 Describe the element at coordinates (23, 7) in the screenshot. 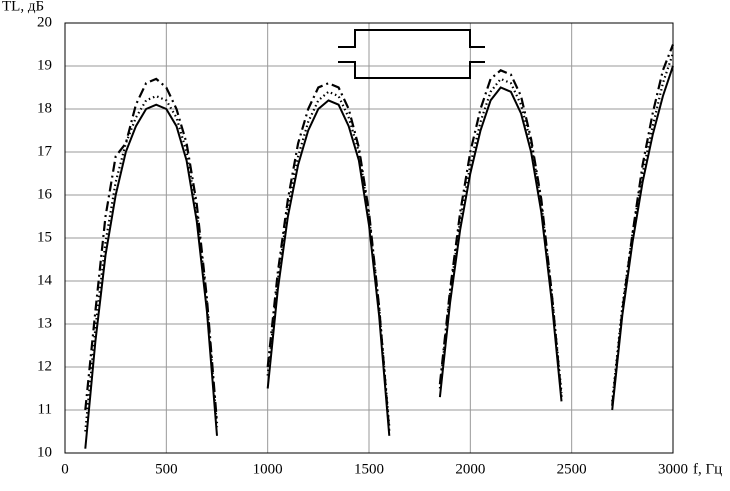

I see `y-axis-title: TL, дБ` at that location.